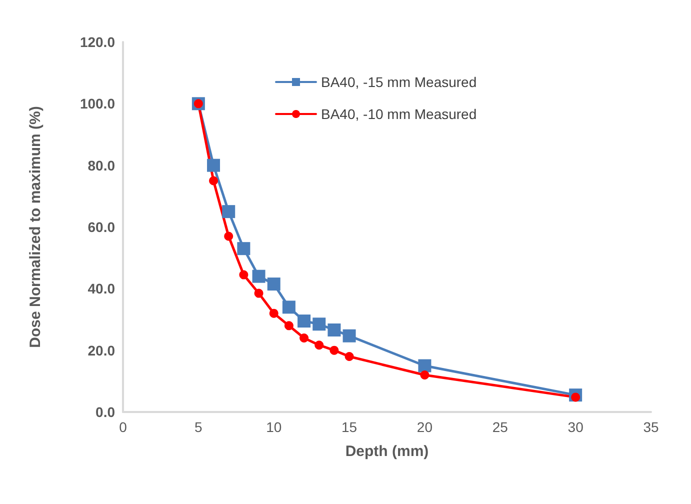 The height and width of the screenshot is (504, 691). I want to click on y-tick-label: 60.0, so click(102, 227).